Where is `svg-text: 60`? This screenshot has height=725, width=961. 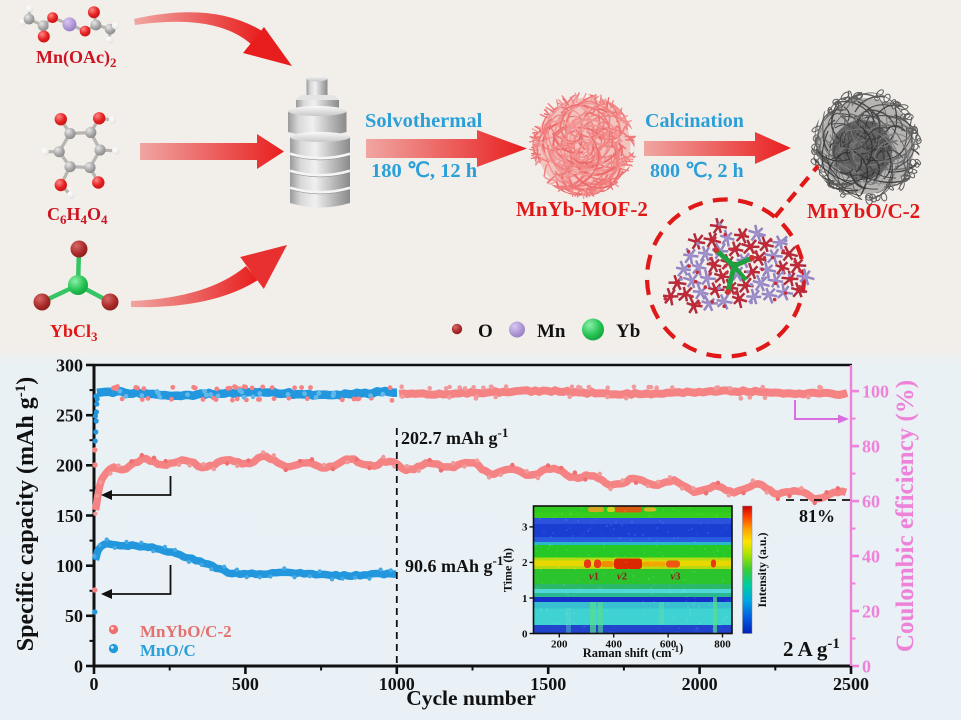 svg-text: 60 is located at coordinates (871, 502).